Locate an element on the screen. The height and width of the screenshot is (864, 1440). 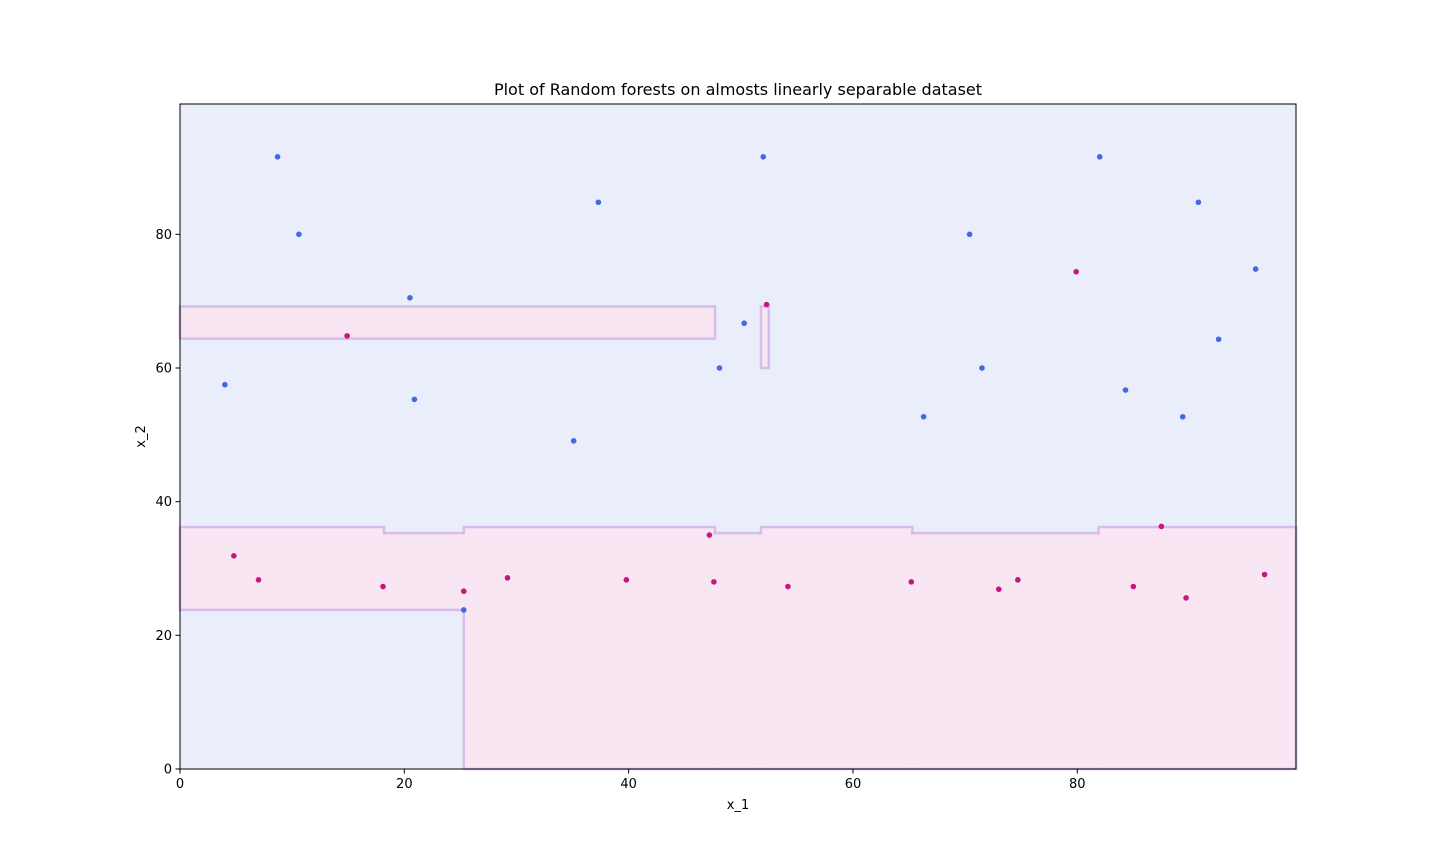
y-axis-label: x_2 is located at coordinates (141, 436).